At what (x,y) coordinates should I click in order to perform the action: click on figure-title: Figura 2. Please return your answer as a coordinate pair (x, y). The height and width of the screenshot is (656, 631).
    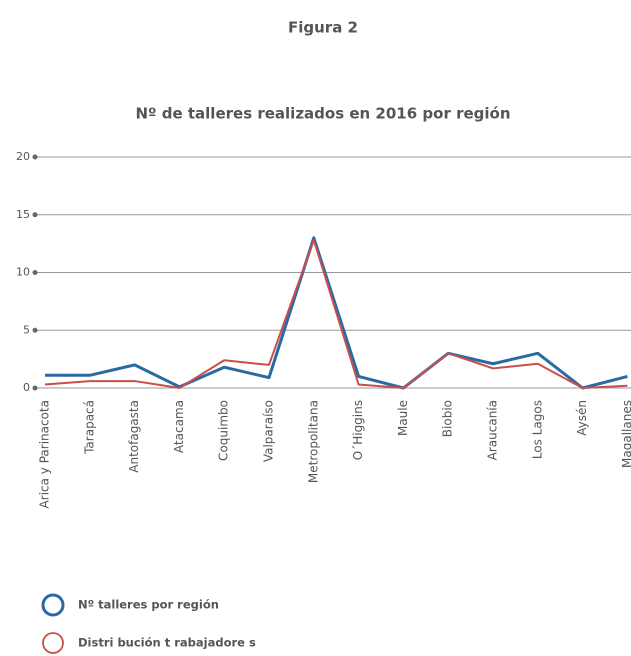
    Looking at the image, I should click on (323, 28).